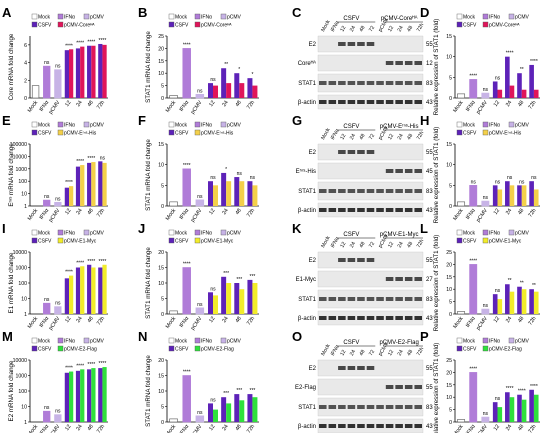 Image resolution: width=550 pixels, height=433 pixels. What do you see at coordinates (161, 253) in the screenshot?
I see `panel-j-ytick-label: 20` at bounding box center [161, 253].